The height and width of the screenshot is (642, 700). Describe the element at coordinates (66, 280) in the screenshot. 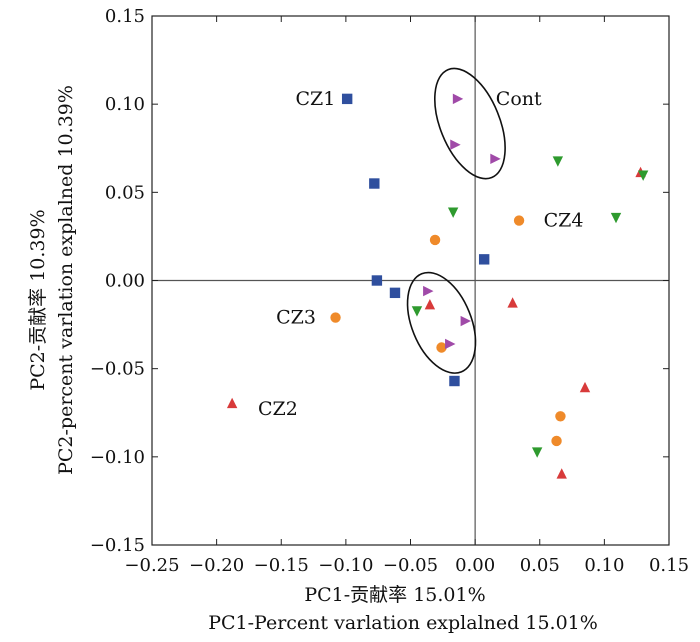

I see `y-axis-title-english: PC2-percent varlation explalned 10.39%` at that location.